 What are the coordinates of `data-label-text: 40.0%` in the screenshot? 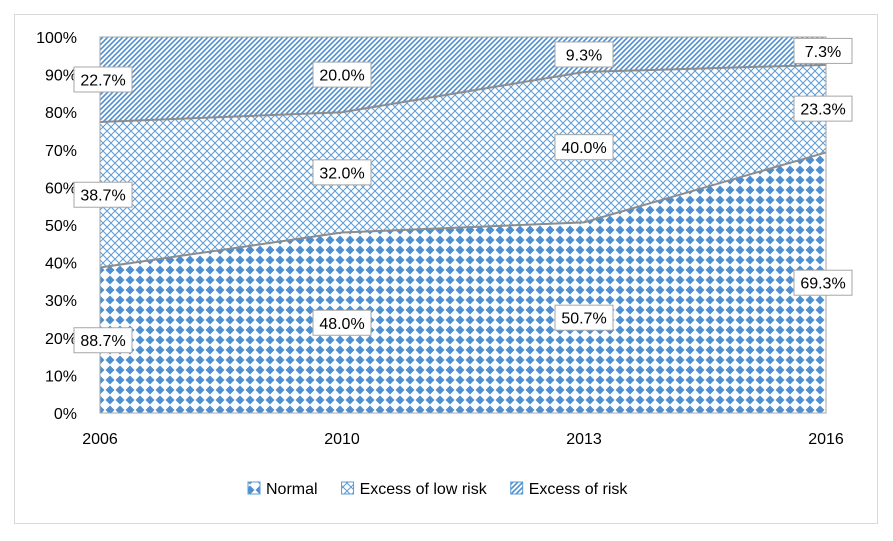 It's located at (583, 148).